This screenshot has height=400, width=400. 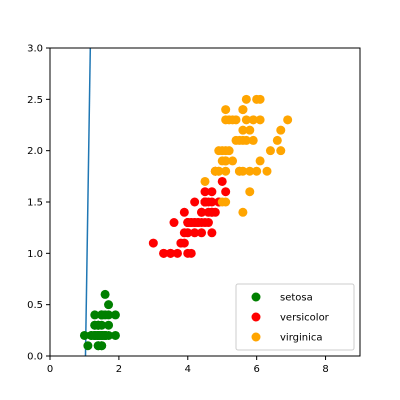 What do you see at coordinates (246, 155) in the screenshot?
I see `series-virginica` at bounding box center [246, 155].